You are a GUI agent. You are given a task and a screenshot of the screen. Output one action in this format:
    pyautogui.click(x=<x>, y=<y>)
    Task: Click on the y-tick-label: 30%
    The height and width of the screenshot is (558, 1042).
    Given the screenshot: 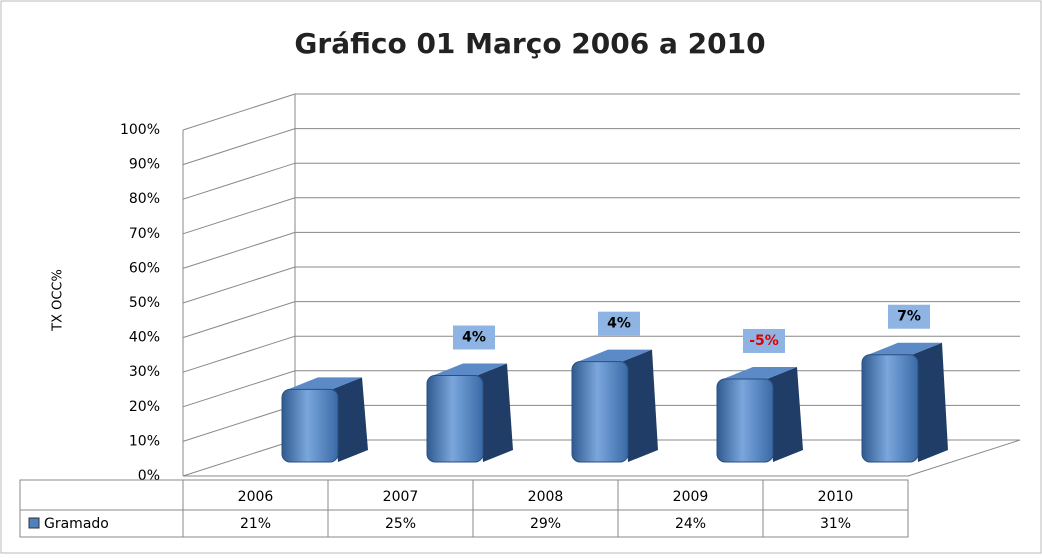 What is the action you would take?
    pyautogui.click(x=144, y=372)
    